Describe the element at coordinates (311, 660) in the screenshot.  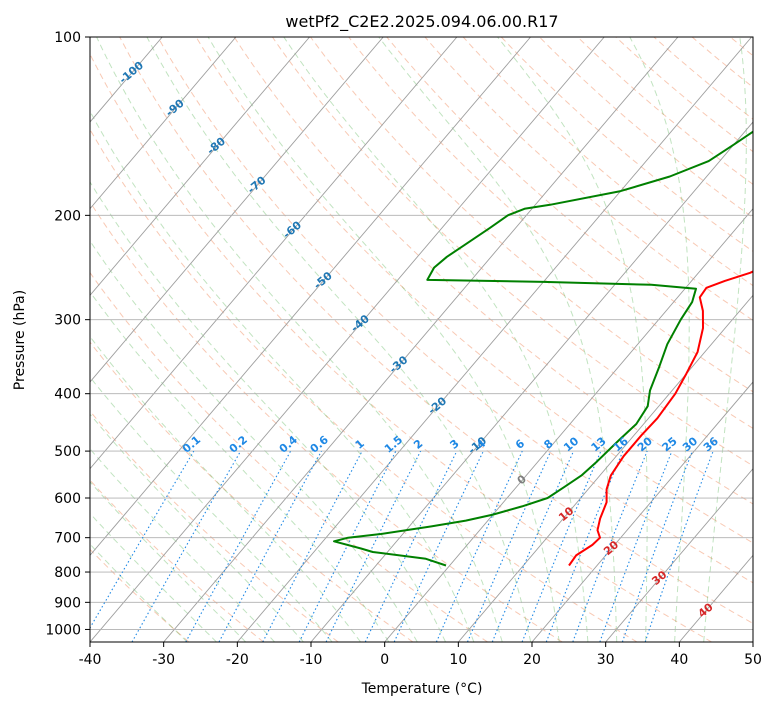
I see `x-tick-label: -10` at that location.